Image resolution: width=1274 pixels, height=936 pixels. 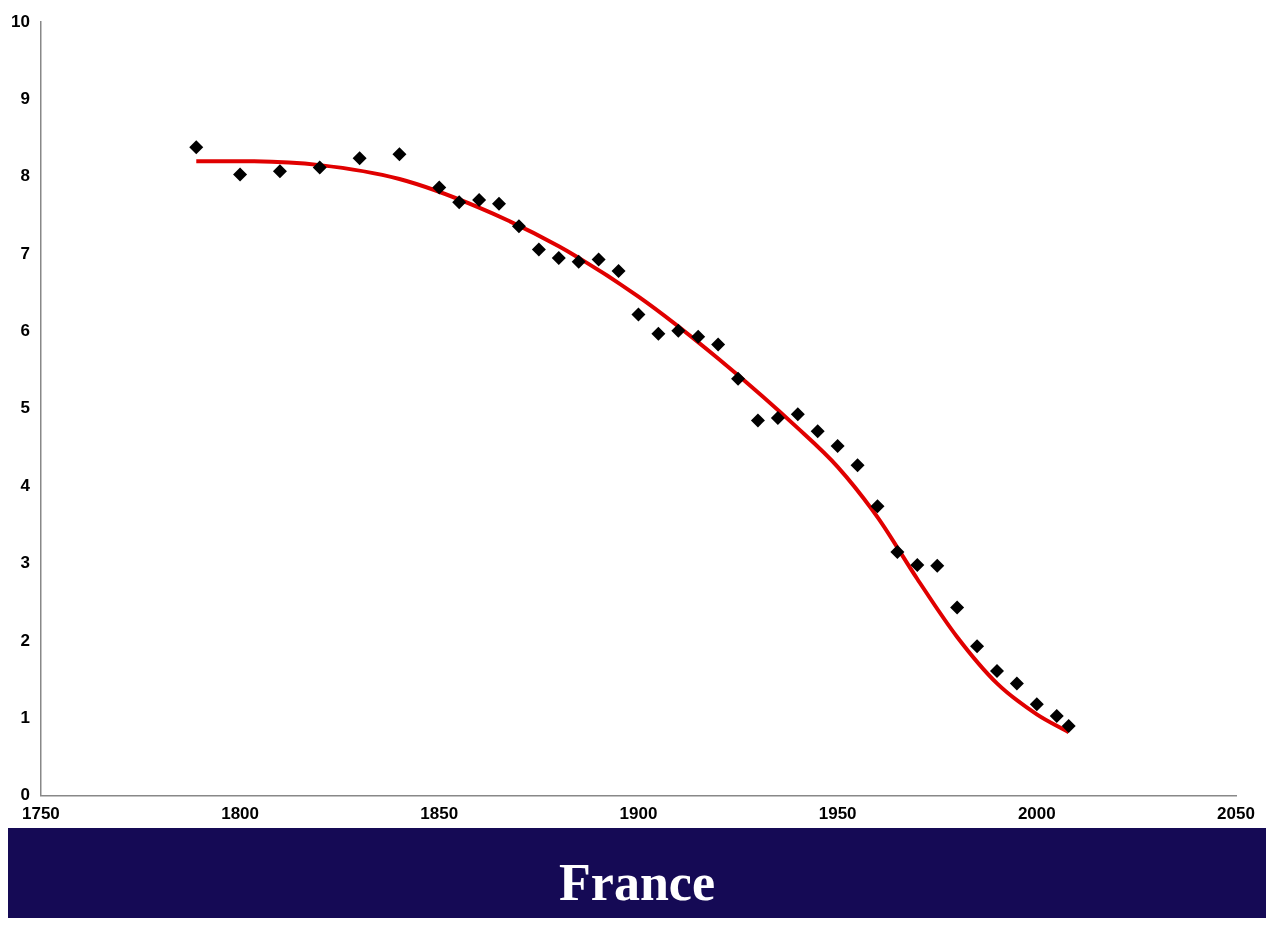 What do you see at coordinates (20, 21) in the screenshot?
I see `y-tick-label: 10` at bounding box center [20, 21].